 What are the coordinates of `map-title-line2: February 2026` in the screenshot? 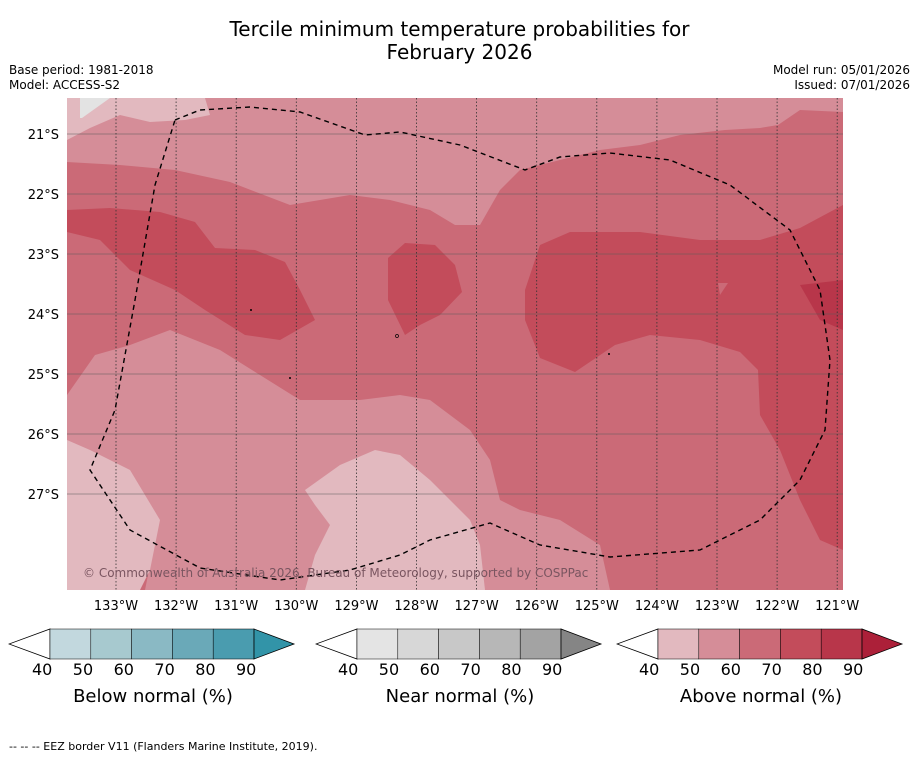 It's located at (459, 52).